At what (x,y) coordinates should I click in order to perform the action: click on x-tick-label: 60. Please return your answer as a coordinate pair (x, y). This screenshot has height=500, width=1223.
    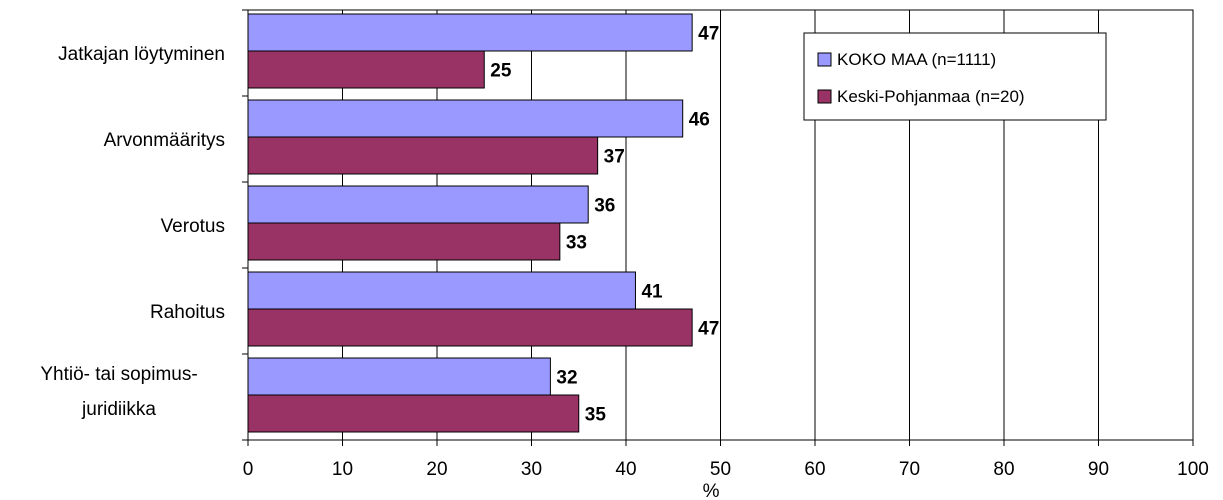
    Looking at the image, I should click on (814, 469).